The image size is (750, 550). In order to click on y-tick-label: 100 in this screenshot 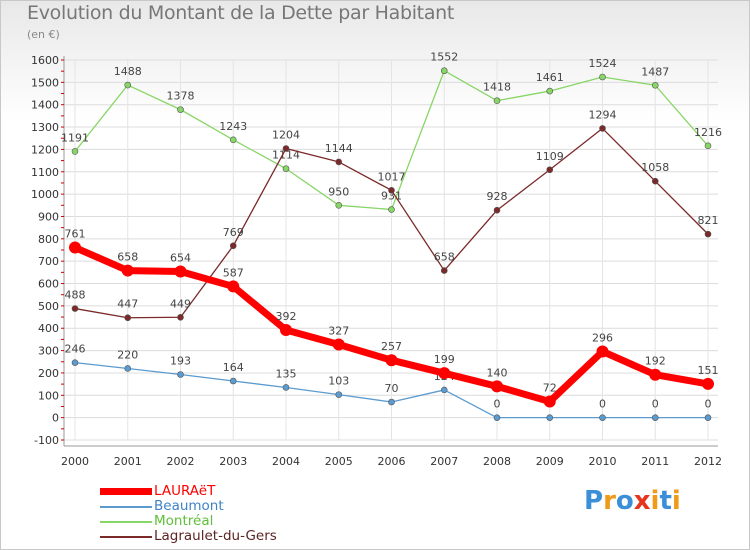, I will do `click(48, 395)`.